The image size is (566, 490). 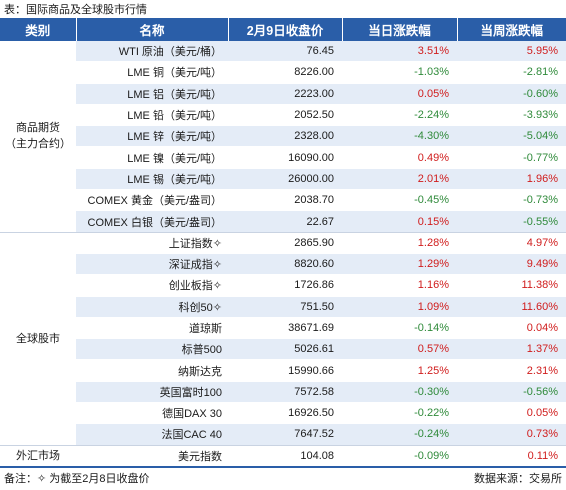 What do you see at coordinates (283, 179) in the screenshot?
I see `table-row: LME 锡（美元/吨） 26000.00 2.01% 1.96%` at bounding box center [283, 179].